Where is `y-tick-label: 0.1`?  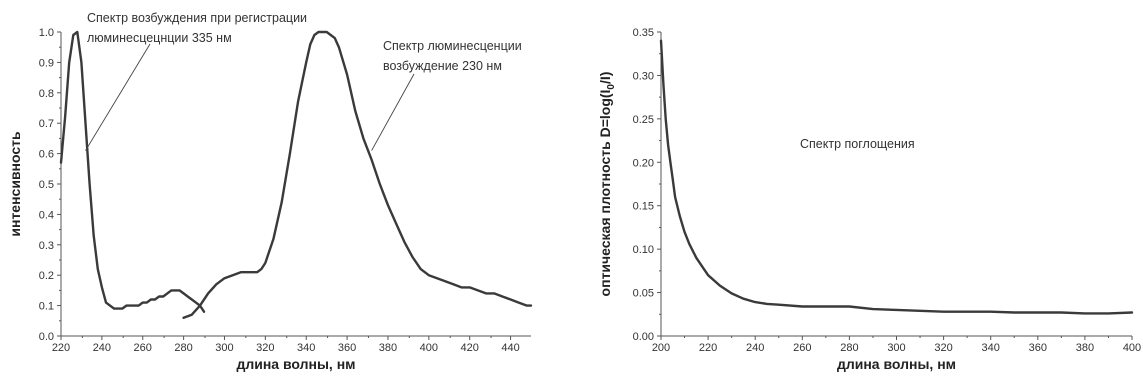 y-tick-label: 0.1 is located at coordinates (46, 307).